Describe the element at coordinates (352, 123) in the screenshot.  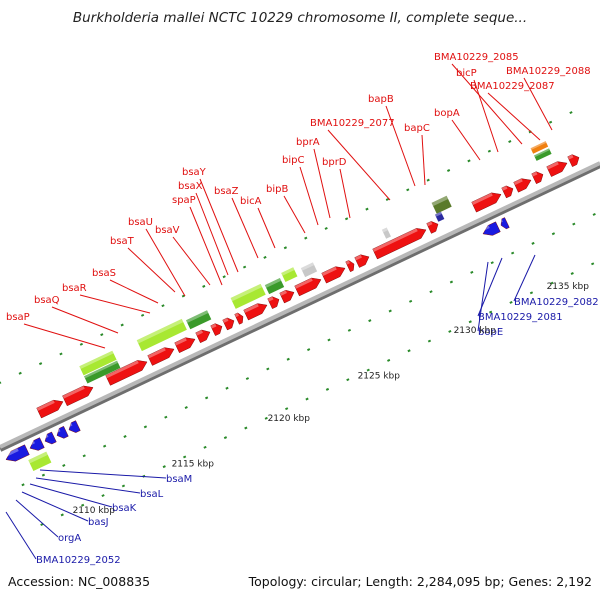
I see `gene-label-top: BMA10229_2077` at that location.